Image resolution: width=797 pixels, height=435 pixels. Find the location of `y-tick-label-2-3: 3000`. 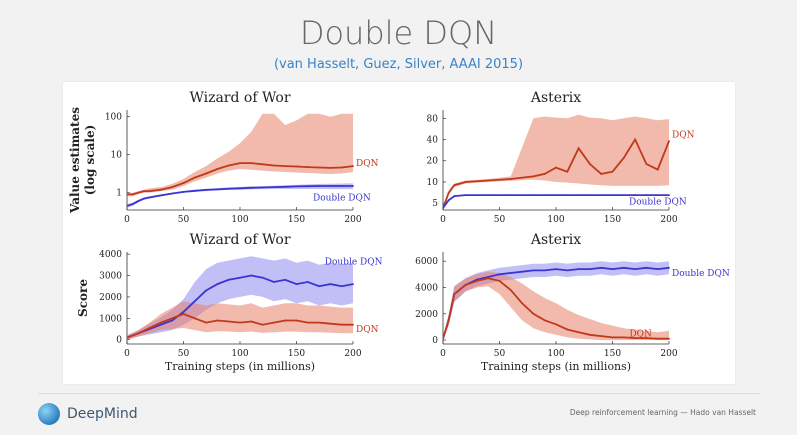

y-tick-label-2-3: 3000 is located at coordinates (110, 277).